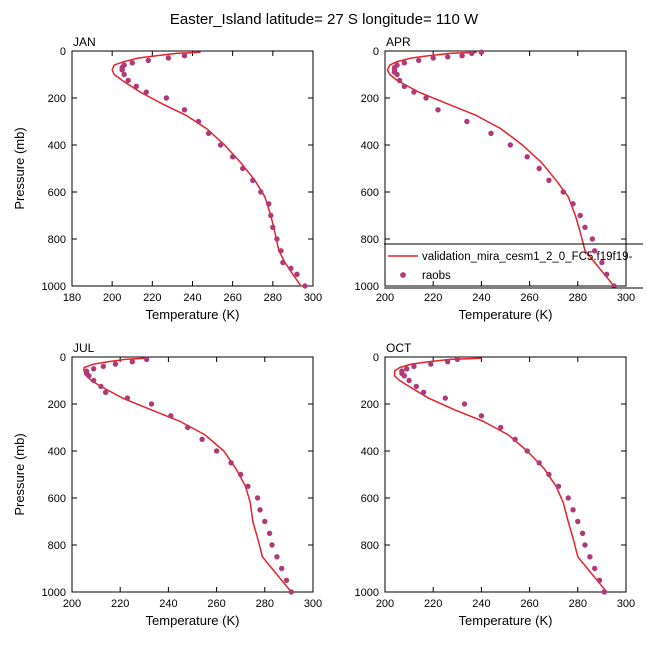 This screenshot has height=649, width=648. I want to click on model-line-apr, so click(500, 169).